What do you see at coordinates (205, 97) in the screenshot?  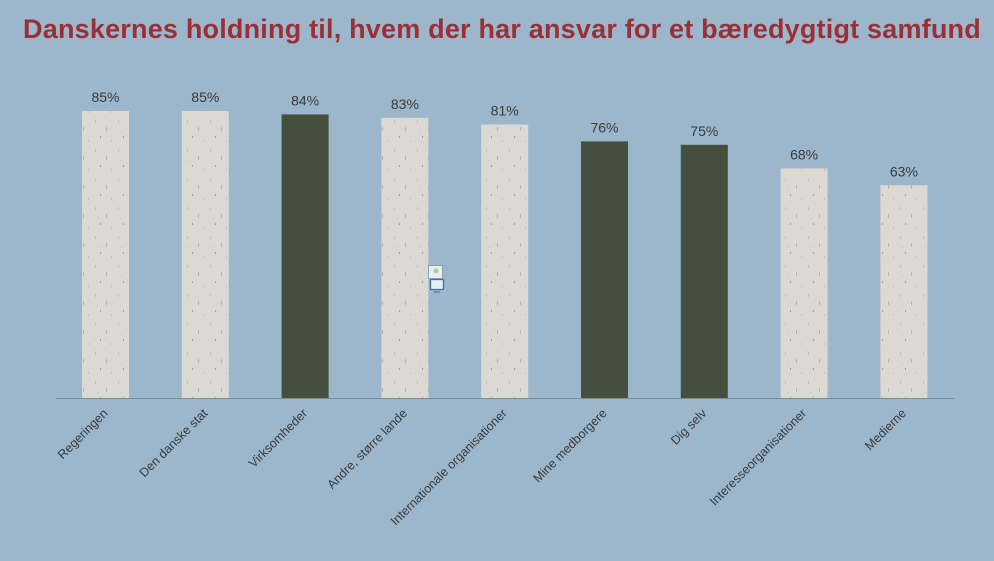 I see `value-label-2: 85%` at bounding box center [205, 97].